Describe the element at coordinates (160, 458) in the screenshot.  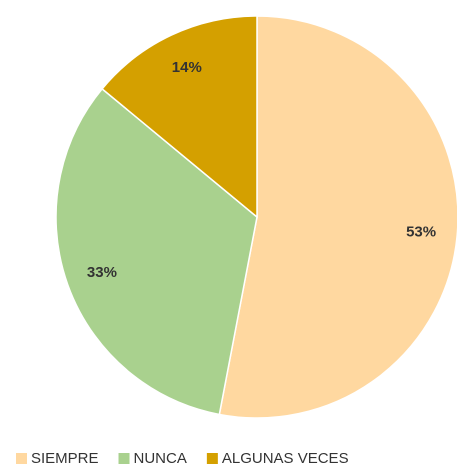
I see `legend-label: NUNCA` at that location.